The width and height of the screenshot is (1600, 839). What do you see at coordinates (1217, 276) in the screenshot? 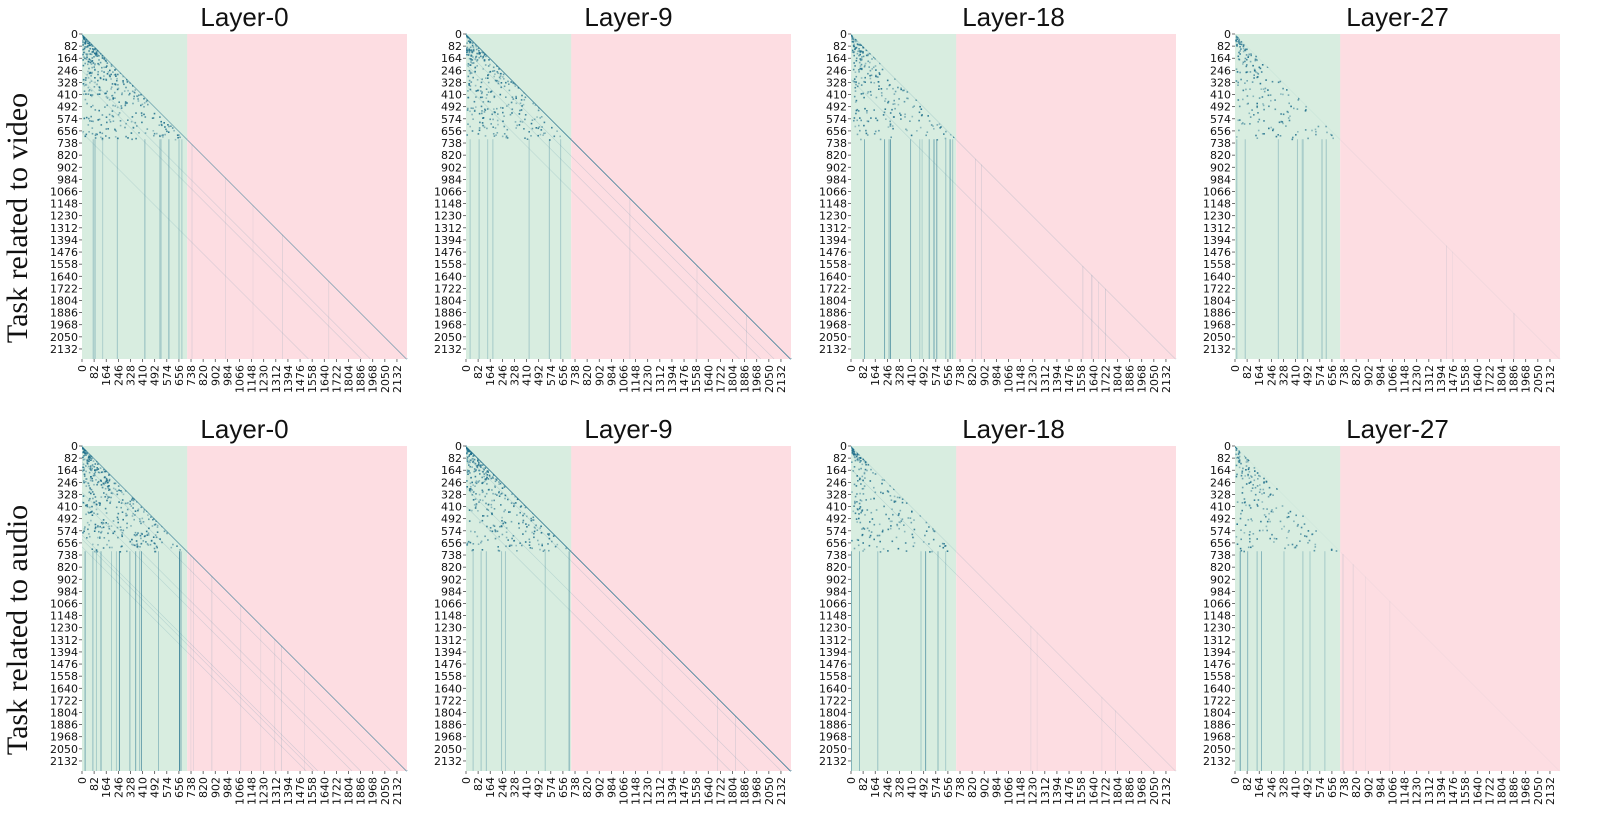
I see `y-tick-label: 1640` at bounding box center [1217, 276].